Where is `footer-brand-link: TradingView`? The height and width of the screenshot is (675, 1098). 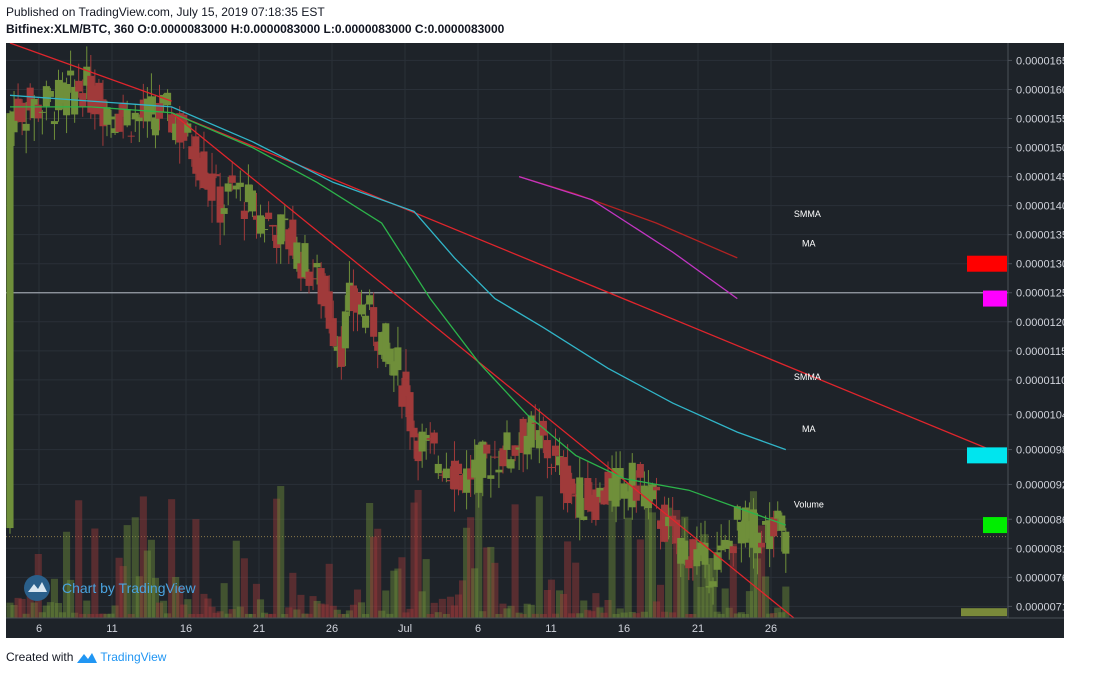
footer-brand-link: TradingView is located at coordinates (133, 657).